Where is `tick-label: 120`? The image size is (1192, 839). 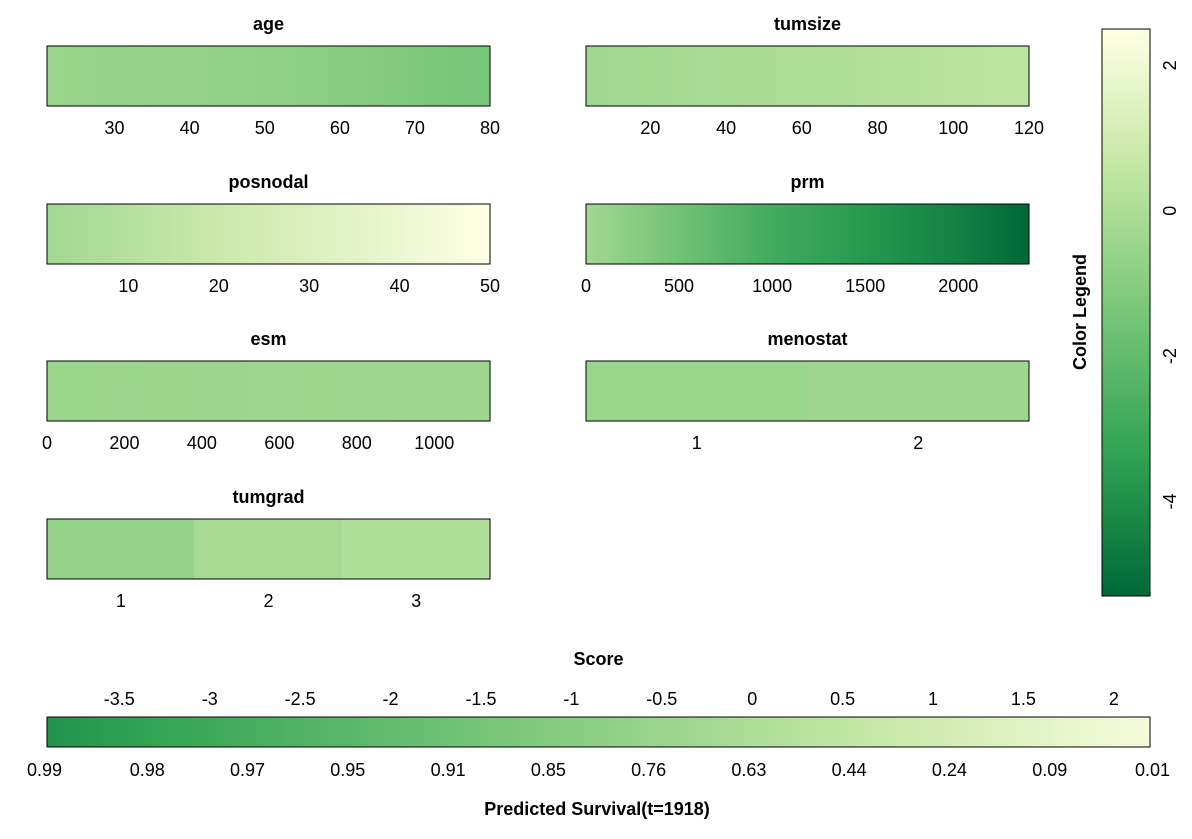 tick-label: 120 is located at coordinates (1029, 128).